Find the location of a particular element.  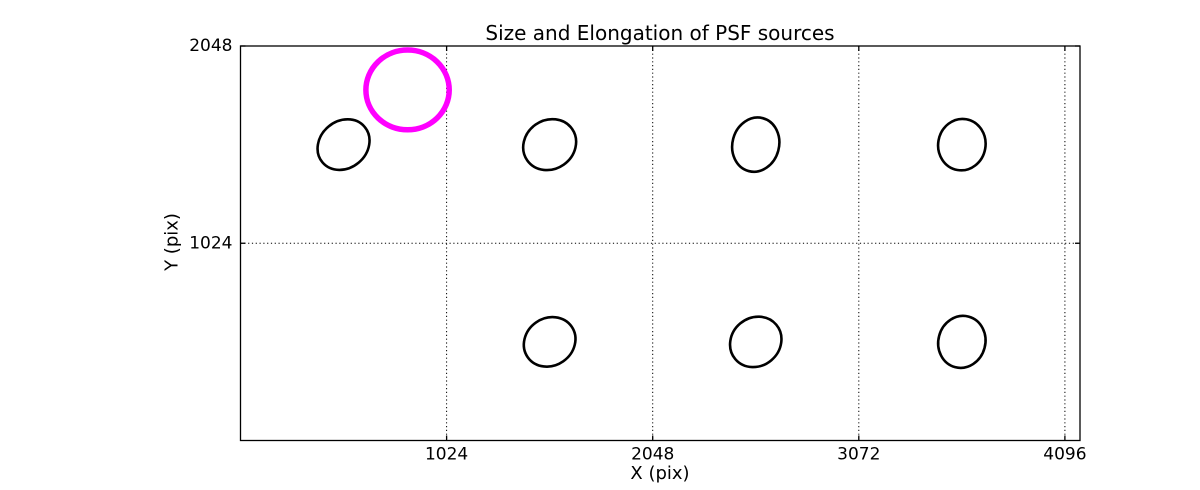

y-axis-label: Y (pix) is located at coordinates (172, 242).